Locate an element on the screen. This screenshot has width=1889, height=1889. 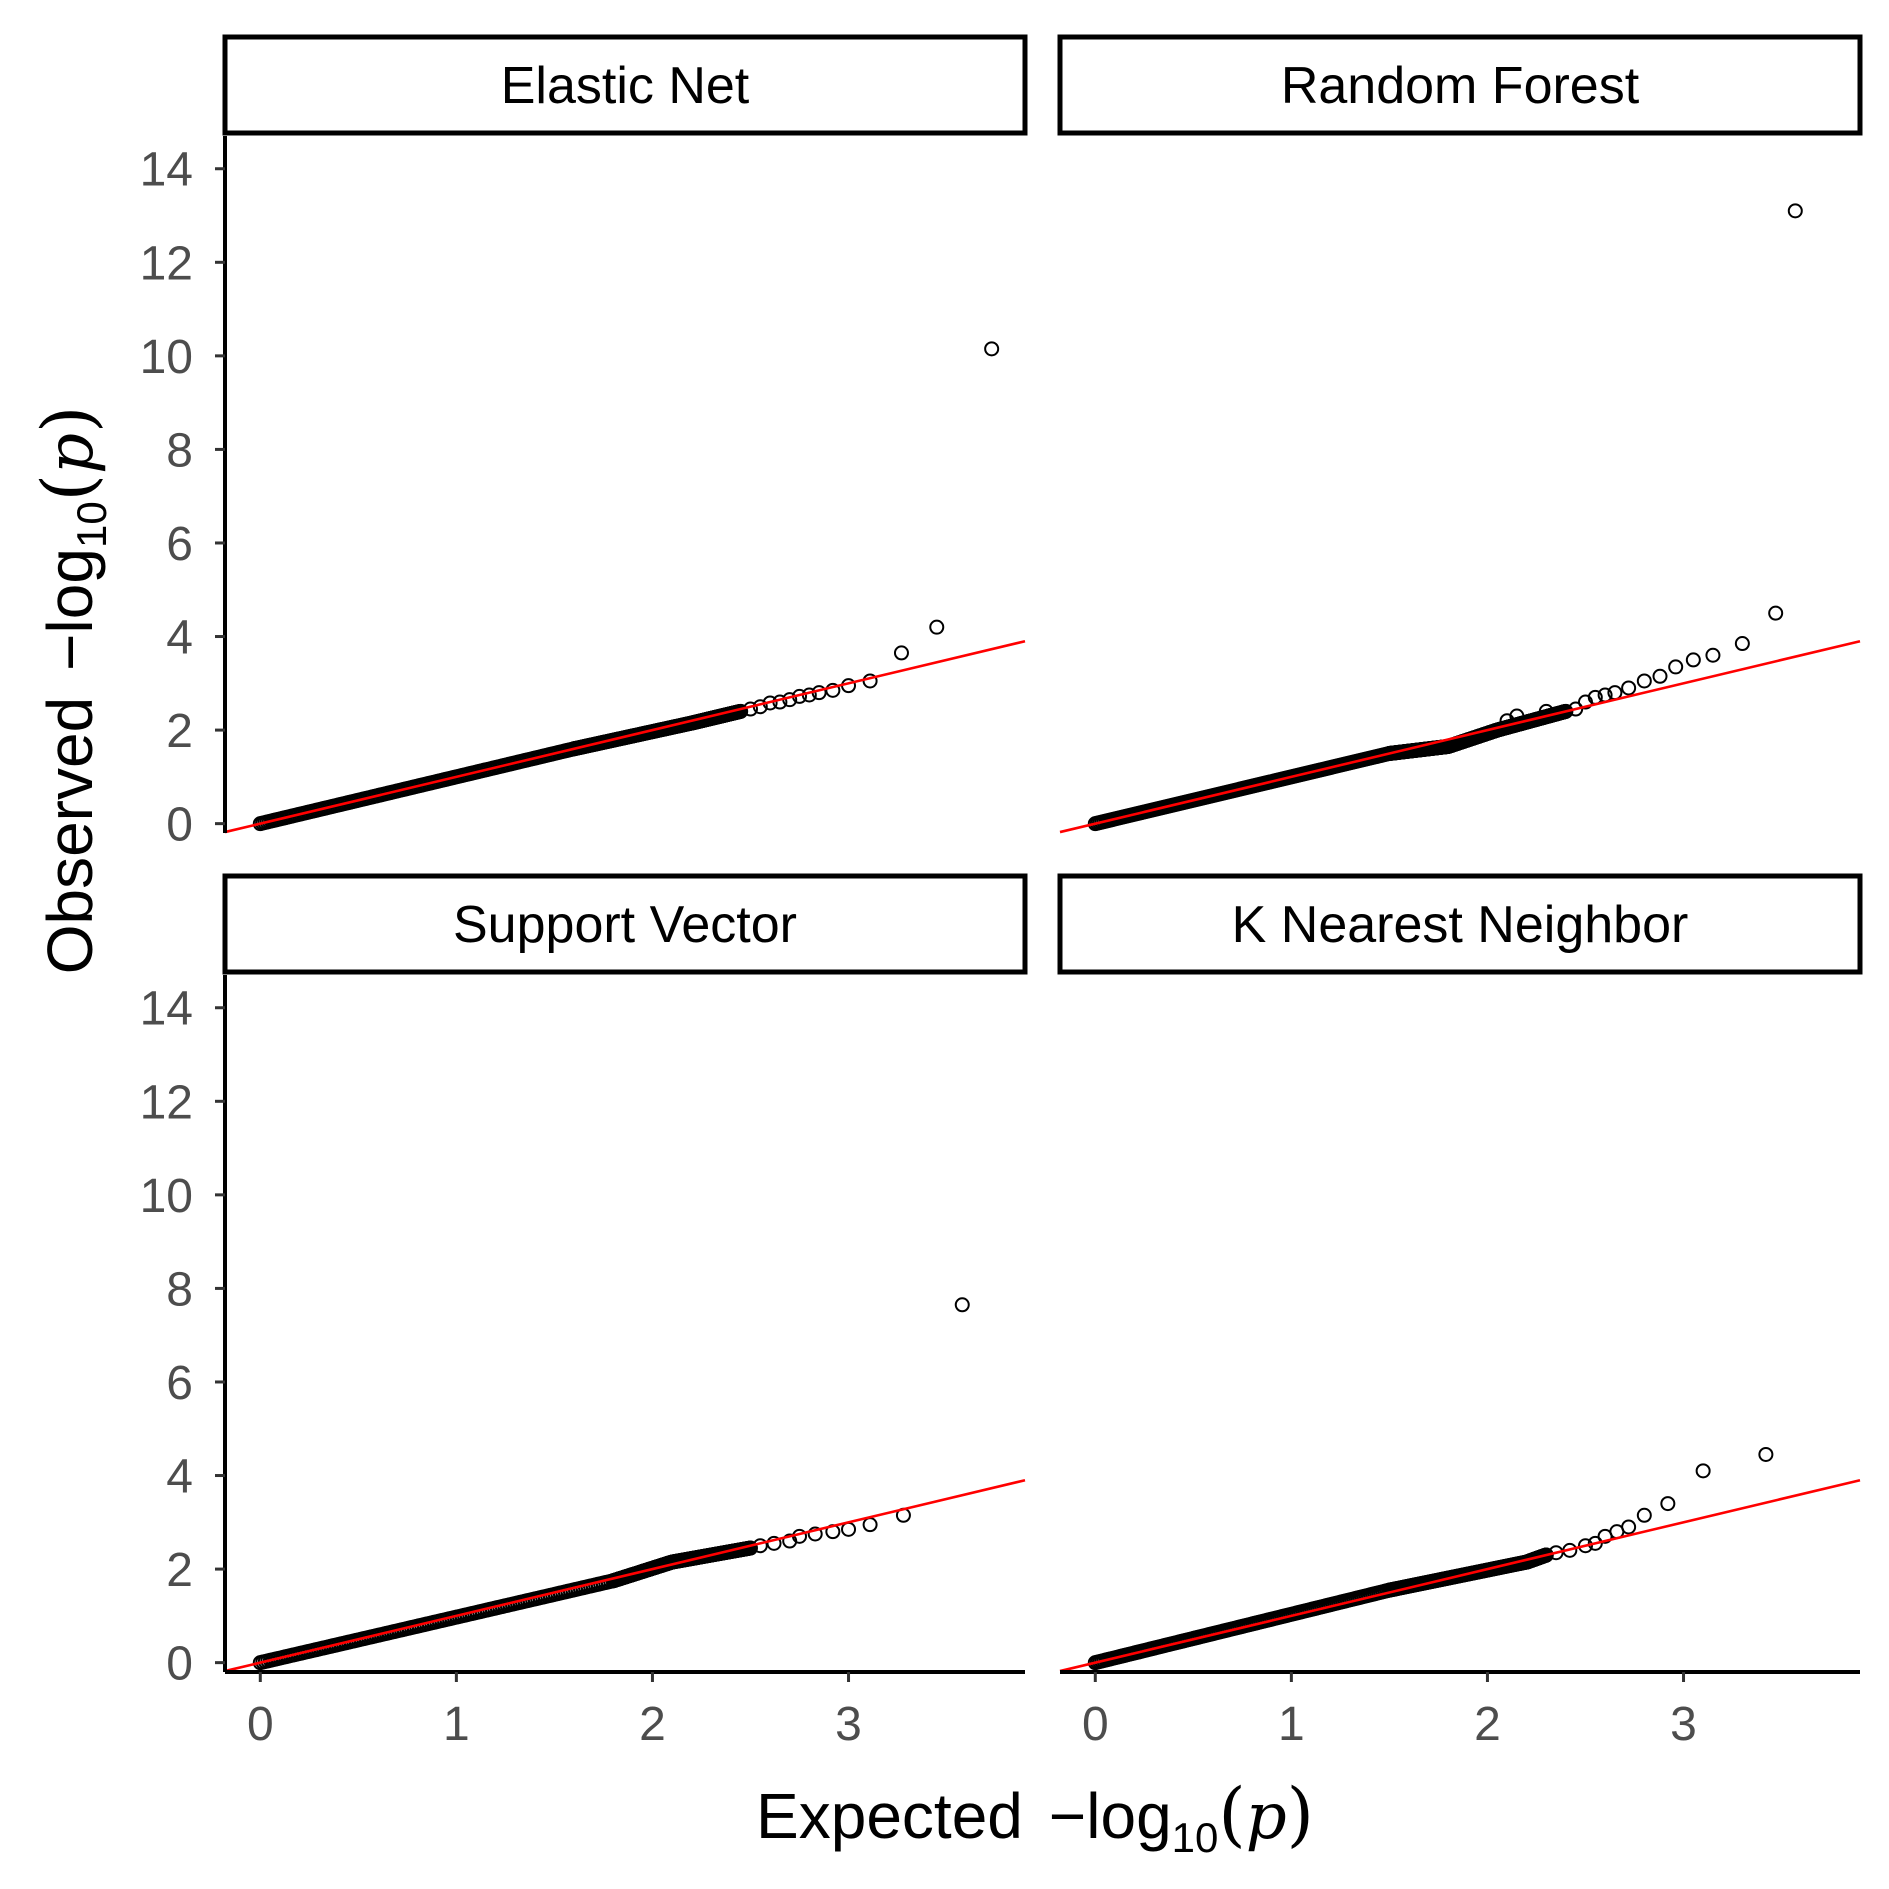
y-axis-title: Observed−log10(p) is located at coordinates (71, 690).